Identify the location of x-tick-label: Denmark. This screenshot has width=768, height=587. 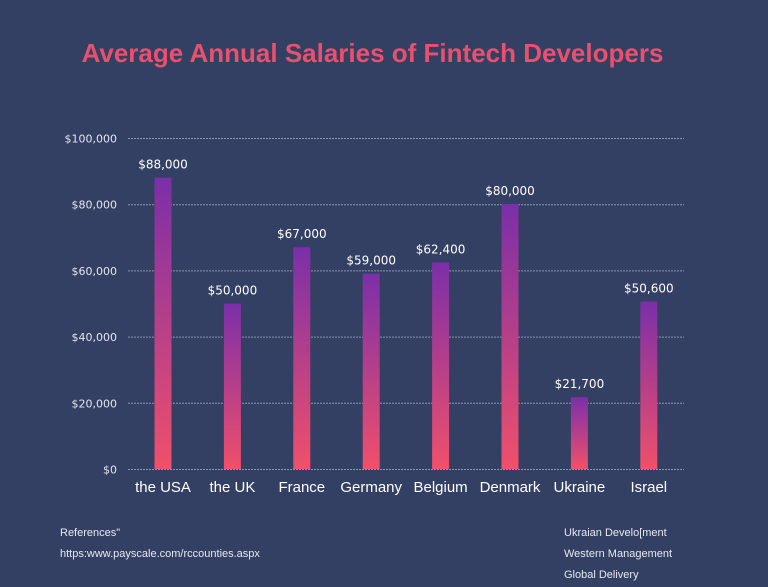
(510, 487).